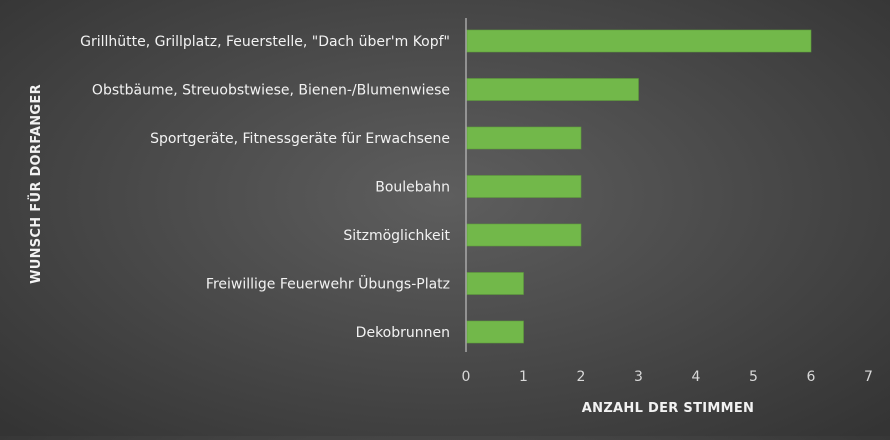 This screenshot has width=890, height=440. What do you see at coordinates (638, 377) in the screenshot?
I see `x-tick-label-3: 3` at bounding box center [638, 377].